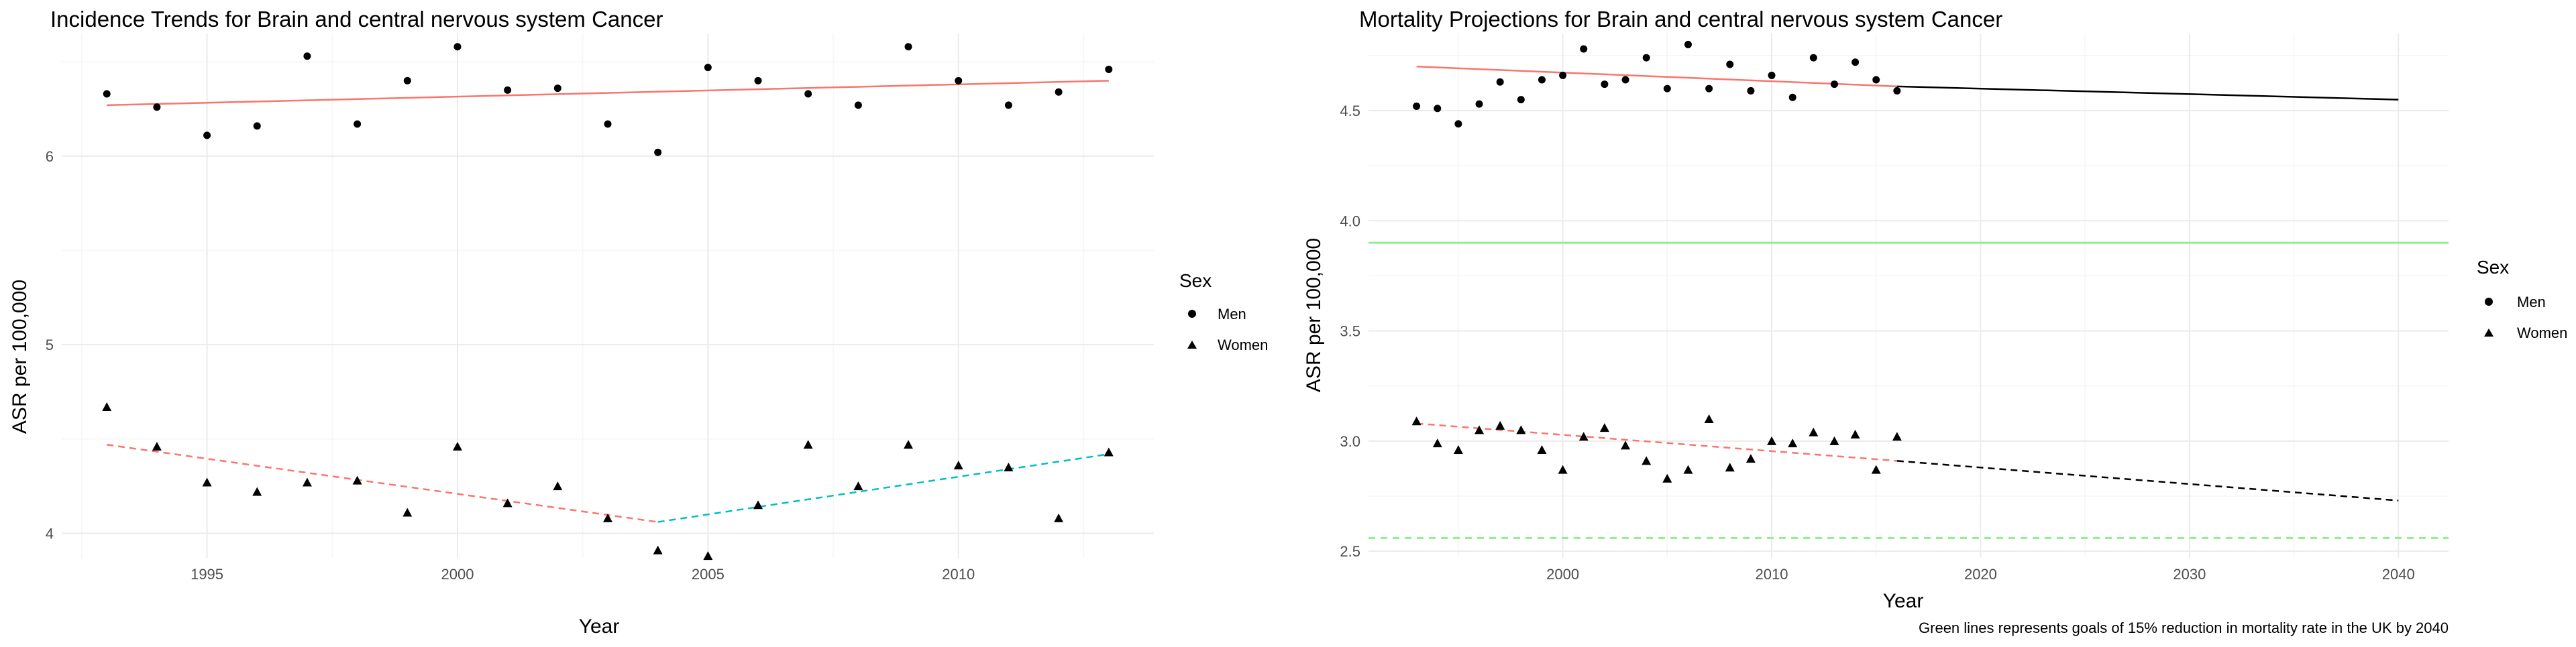 This screenshot has height=647, width=2576. I want to click on incidence-legend-men-marker, so click(1192, 314).